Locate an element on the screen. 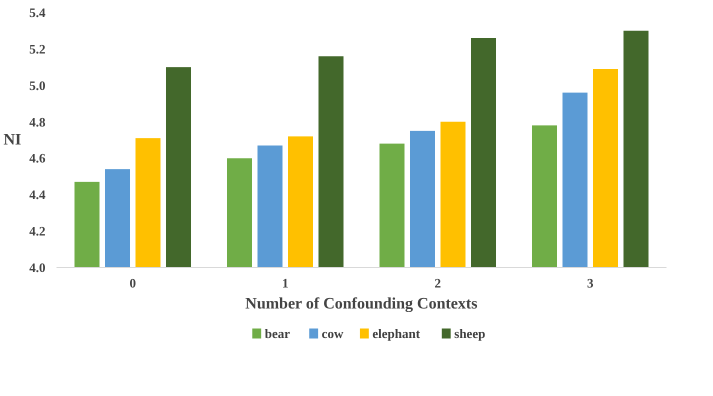 The image size is (713, 396). legend-label: sheep is located at coordinates (470, 333).